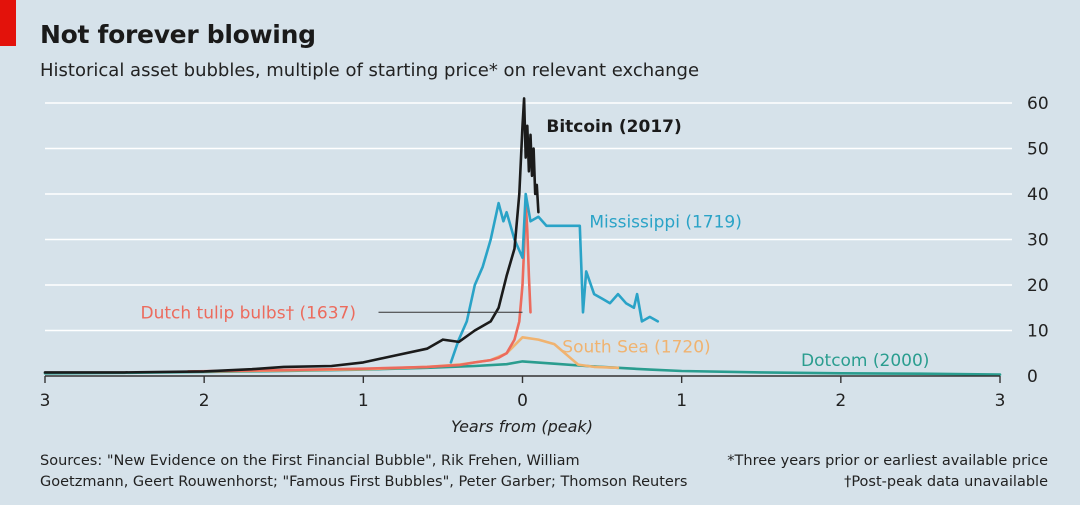  Describe the element at coordinates (636, 347) in the screenshot. I see `series-label: South Sea (1720)` at that location.